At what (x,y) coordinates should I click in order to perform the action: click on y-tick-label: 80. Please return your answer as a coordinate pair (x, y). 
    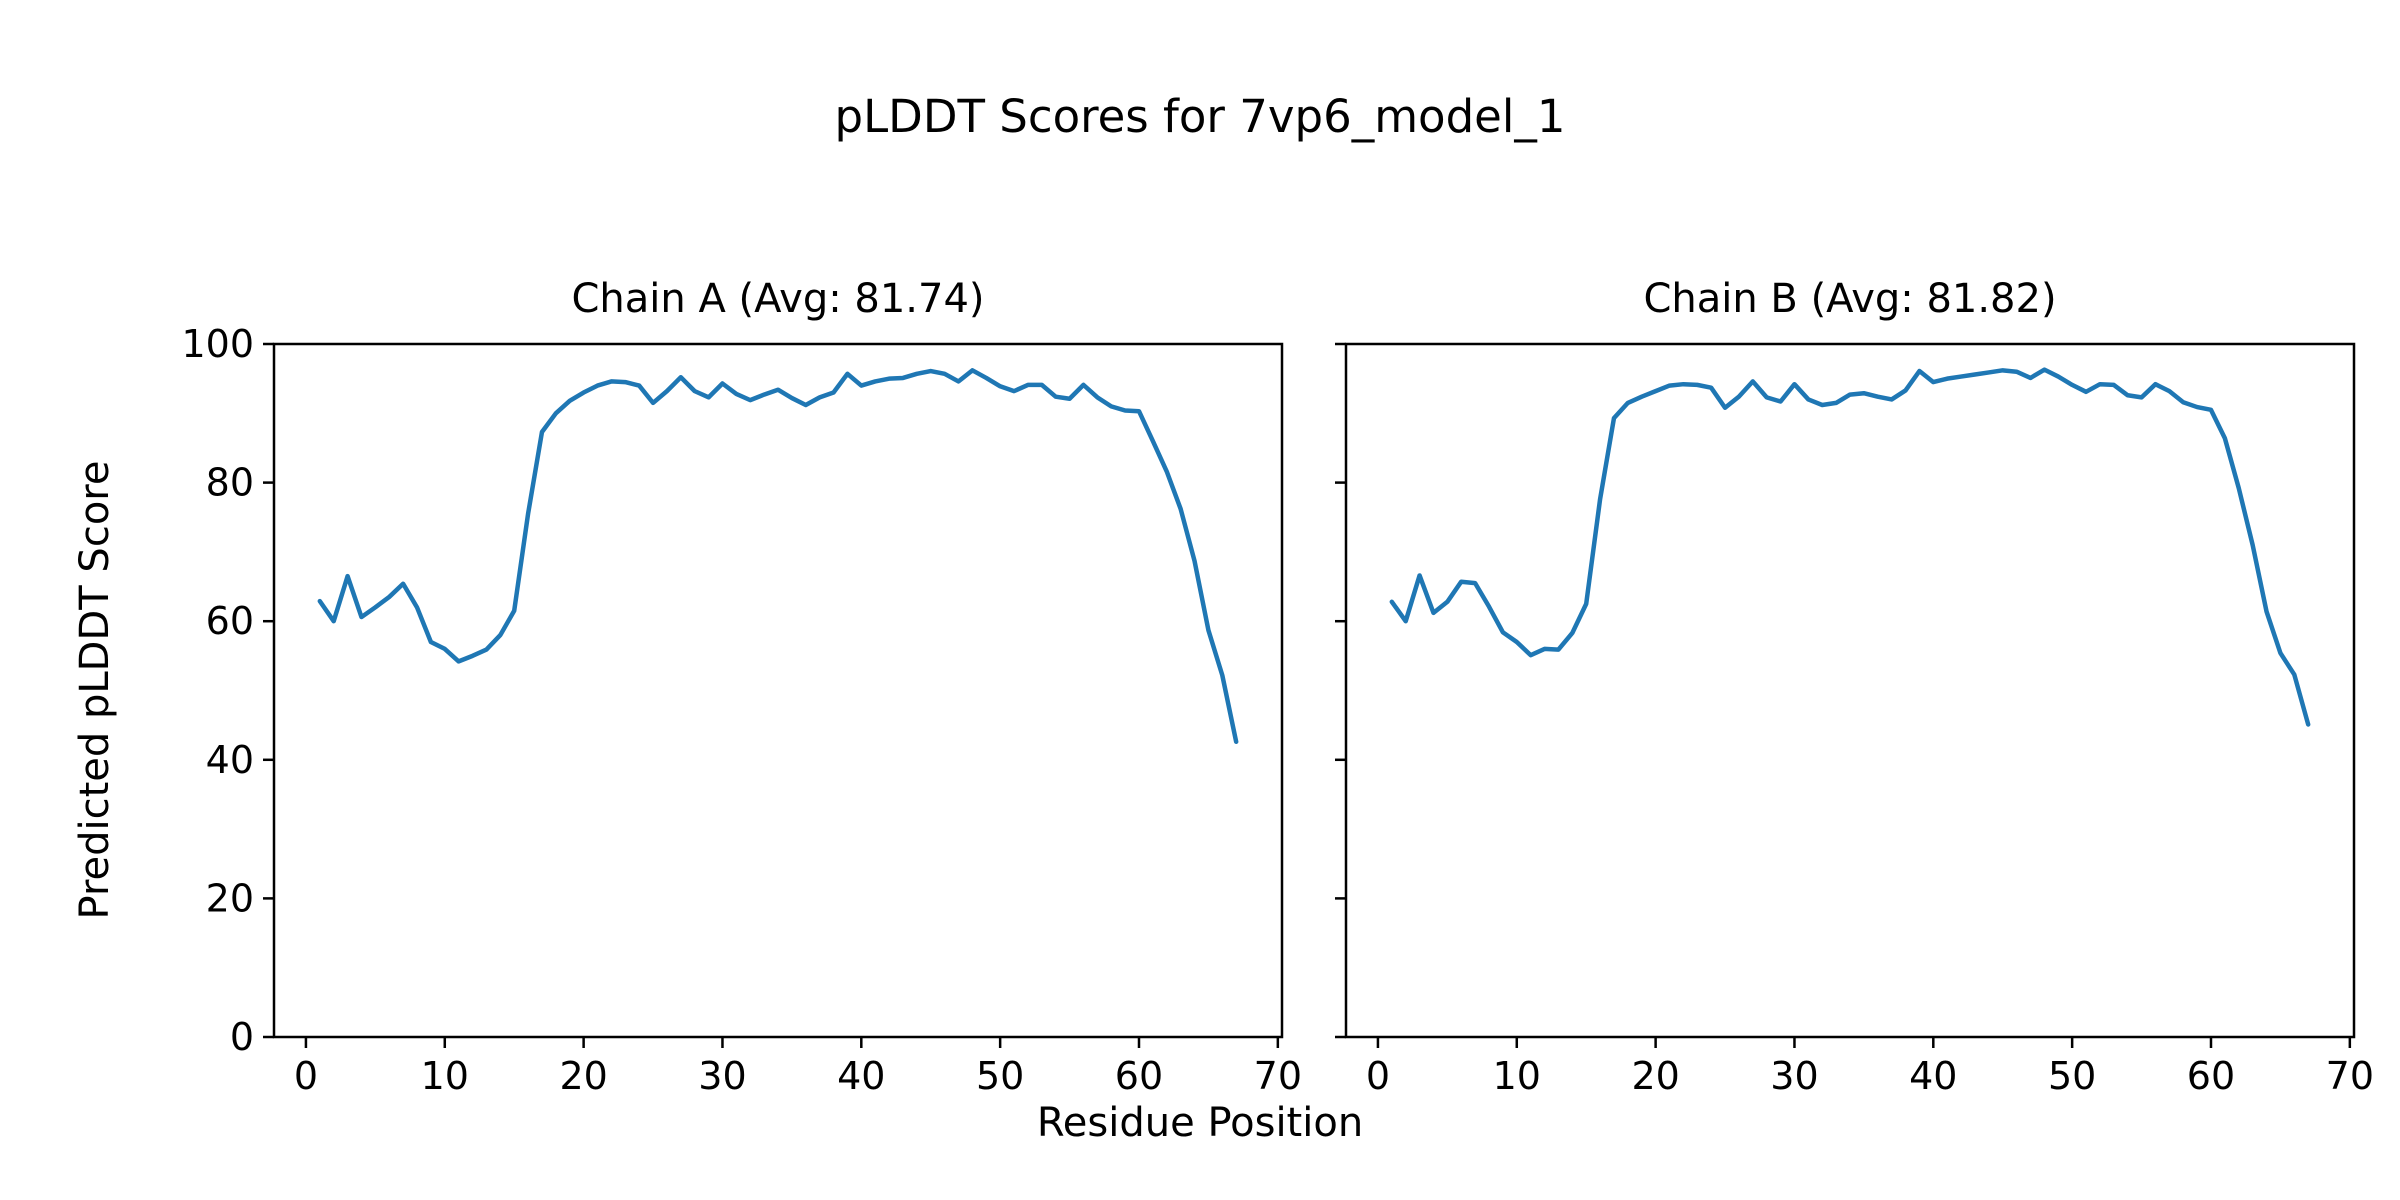
    Looking at the image, I should click on (230, 483).